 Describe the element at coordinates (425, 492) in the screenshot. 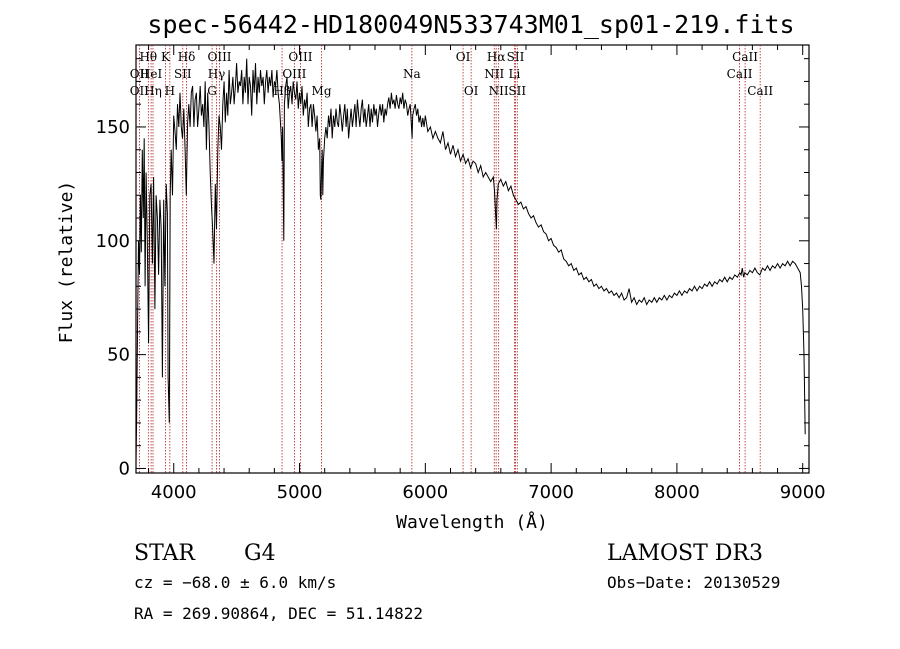

I see `x-tick-label: 6000` at that location.